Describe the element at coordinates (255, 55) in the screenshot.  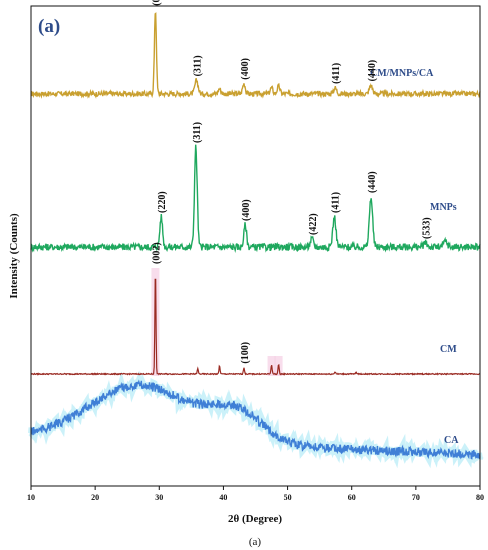
I see `series-line-cm-mnps-ca` at that location.